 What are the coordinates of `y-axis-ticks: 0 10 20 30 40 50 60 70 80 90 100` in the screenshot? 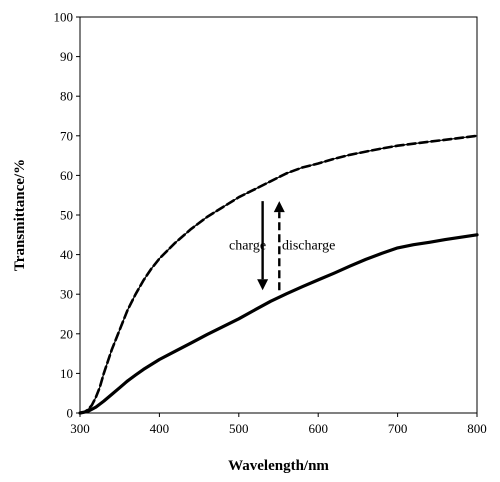 It's located at (67, 215).